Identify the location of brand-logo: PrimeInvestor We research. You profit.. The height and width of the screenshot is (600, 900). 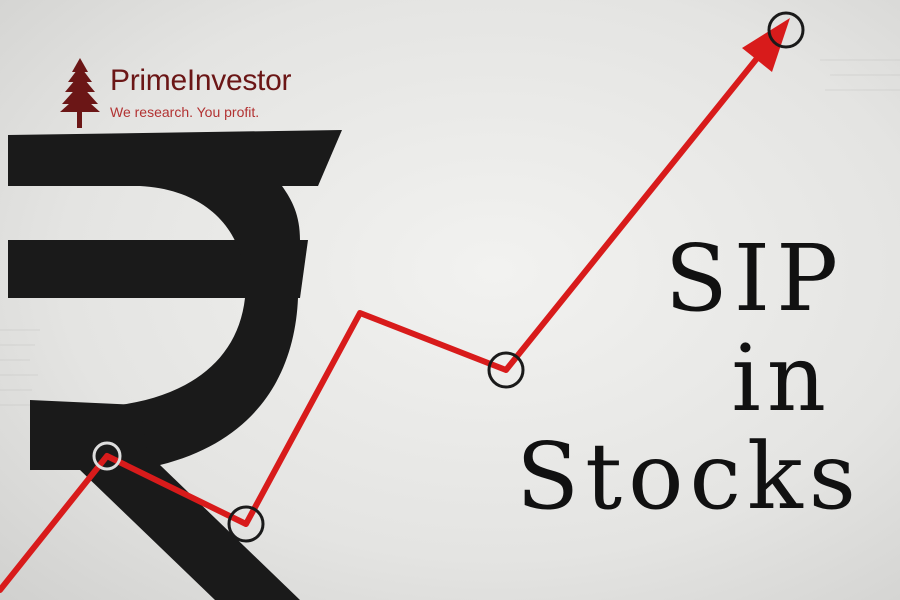
(198, 94).